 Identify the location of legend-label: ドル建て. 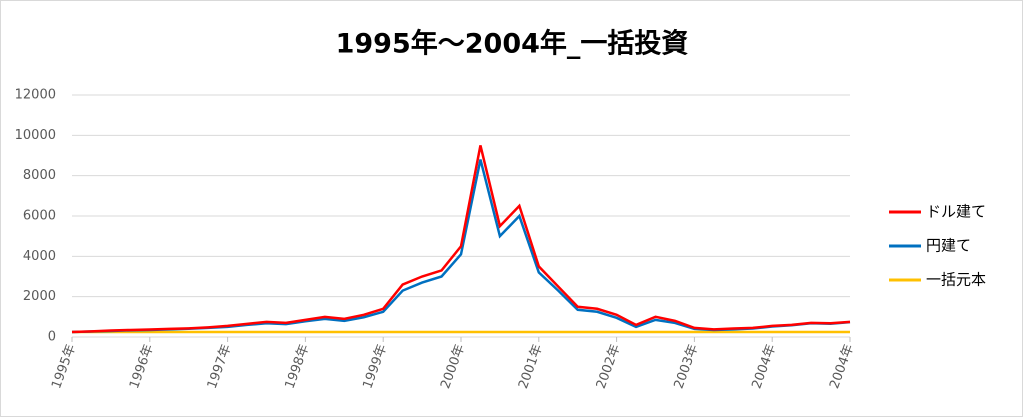
(956, 212).